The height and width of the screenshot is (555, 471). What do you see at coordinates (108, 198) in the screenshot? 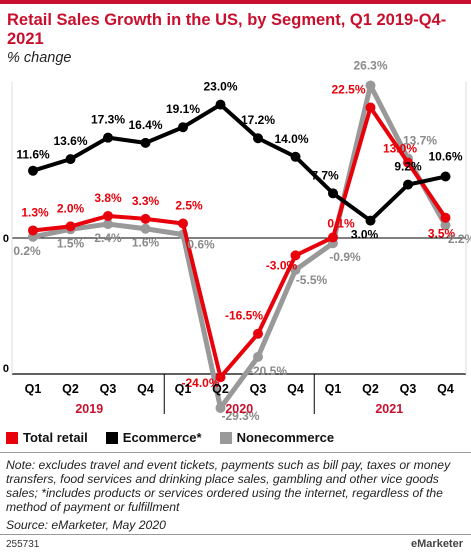
I see `data-label: 3.8%` at bounding box center [108, 198].